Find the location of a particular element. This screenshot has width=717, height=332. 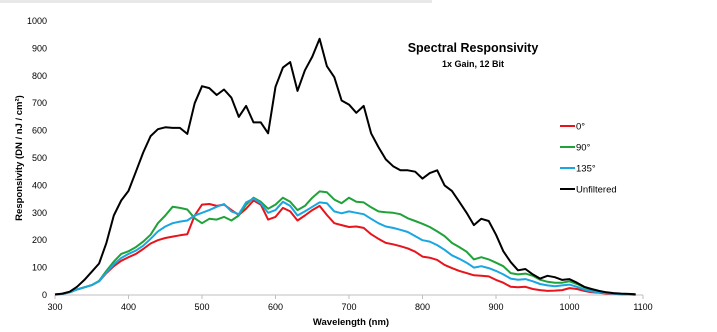

x-tick-label: 1000 is located at coordinates (569, 307).